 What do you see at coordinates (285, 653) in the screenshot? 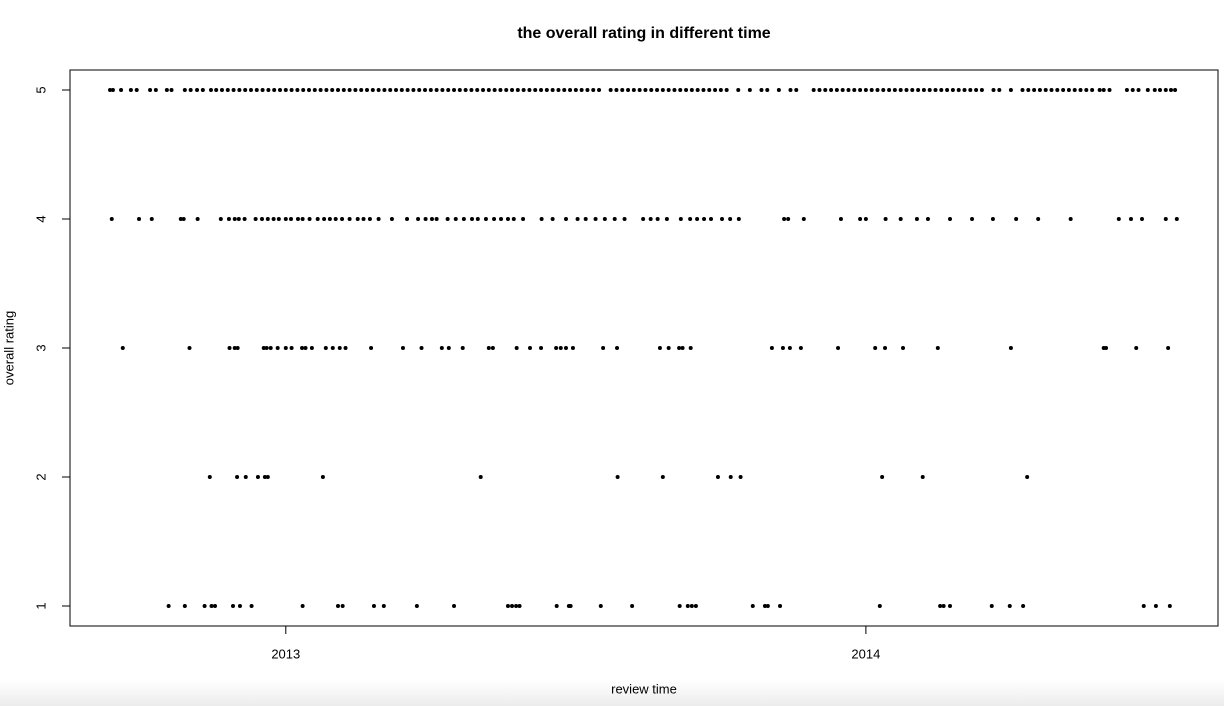
I see `x-tick-label: 2013` at bounding box center [285, 653].